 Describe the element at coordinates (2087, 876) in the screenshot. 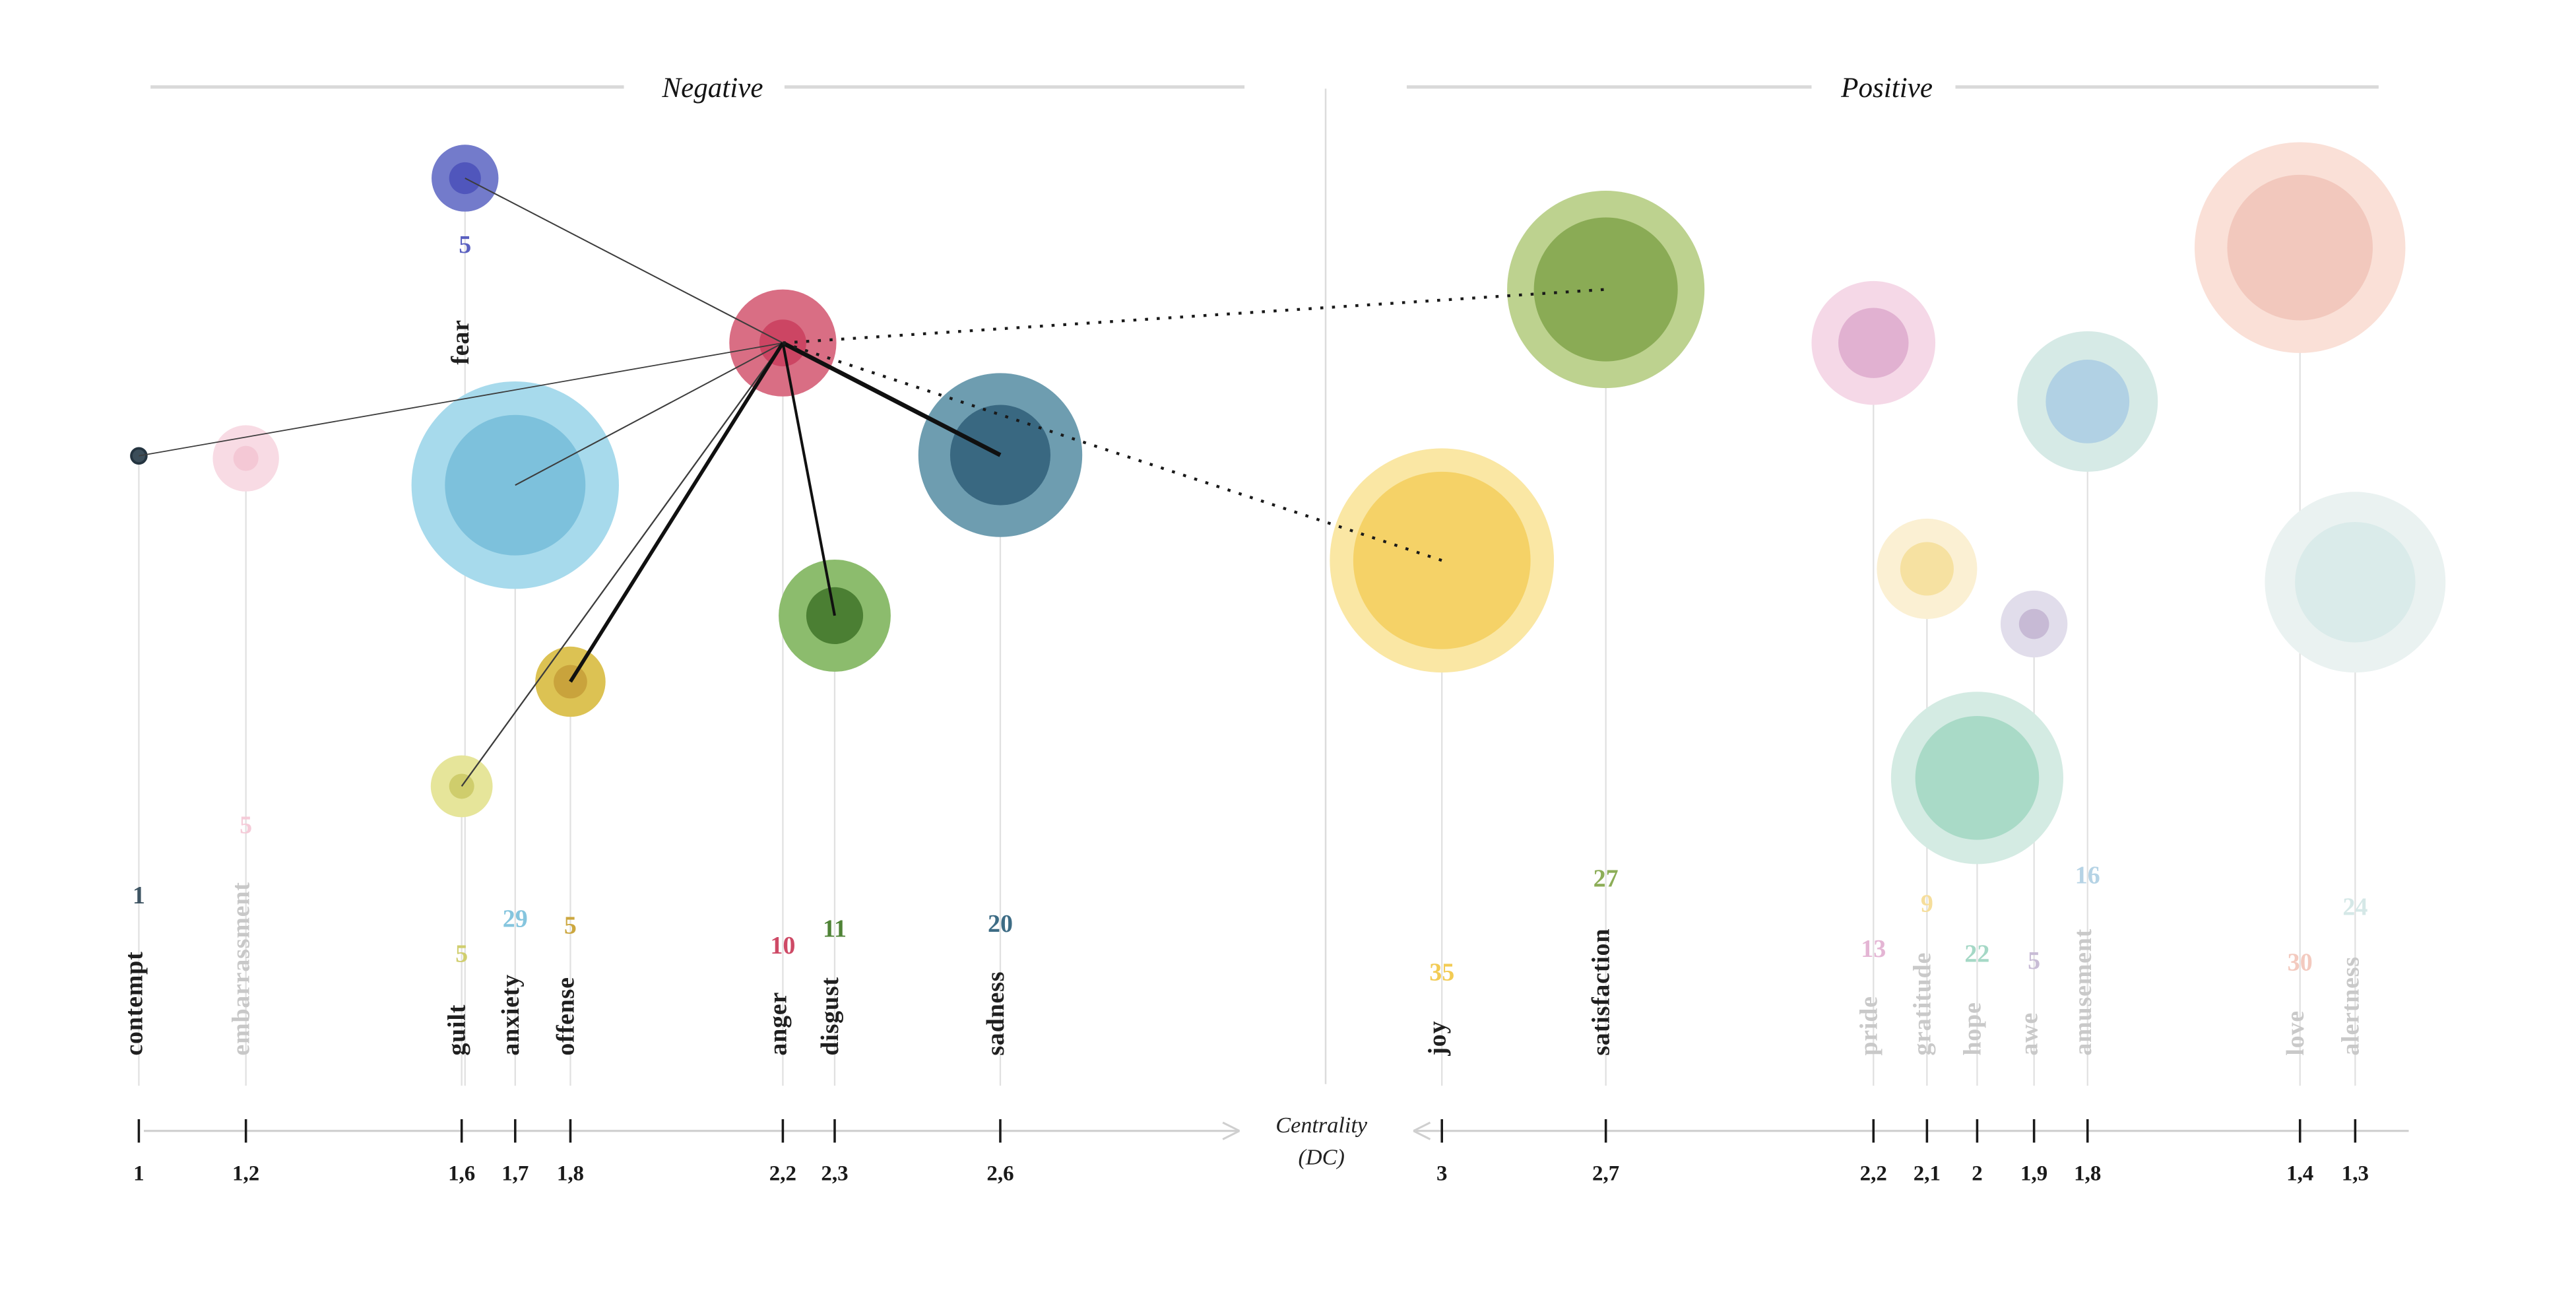

I see `count-amusement: 16` at that location.